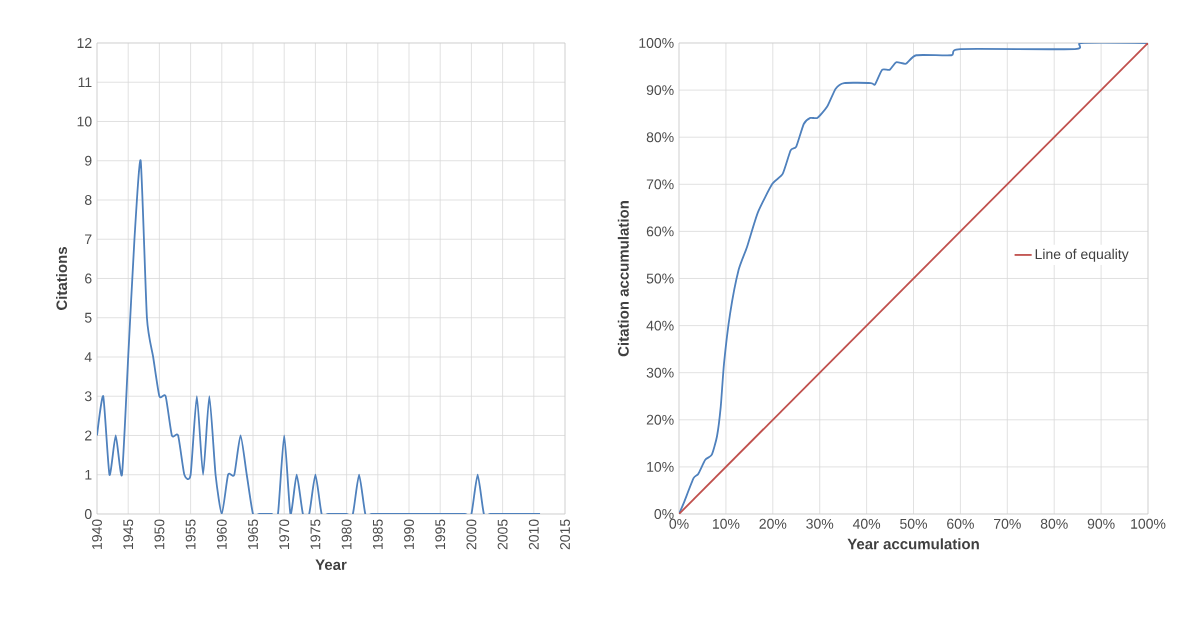  Describe the element at coordinates (346, 534) in the screenshot. I see `x-tick-label: 1980` at that location.